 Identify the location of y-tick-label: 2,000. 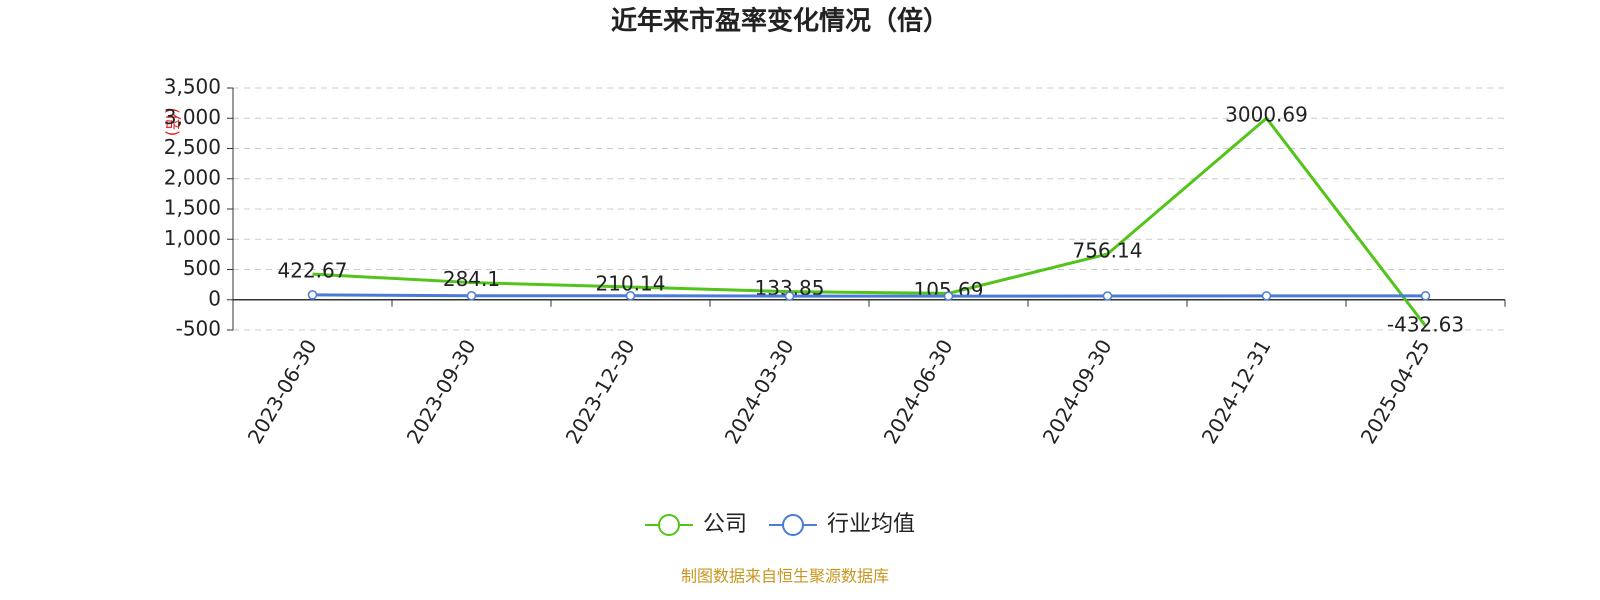
(192, 177).